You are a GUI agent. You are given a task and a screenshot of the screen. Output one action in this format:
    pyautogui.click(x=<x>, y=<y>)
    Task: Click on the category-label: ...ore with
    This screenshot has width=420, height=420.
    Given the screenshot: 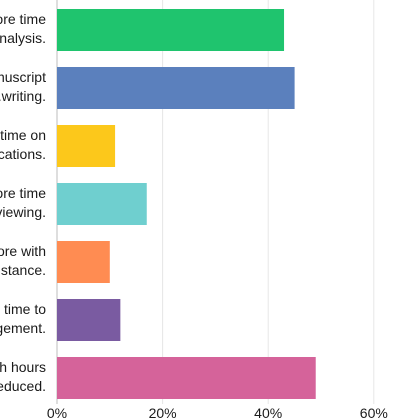 What is the action you would take?
    pyautogui.click(x=23, y=251)
    